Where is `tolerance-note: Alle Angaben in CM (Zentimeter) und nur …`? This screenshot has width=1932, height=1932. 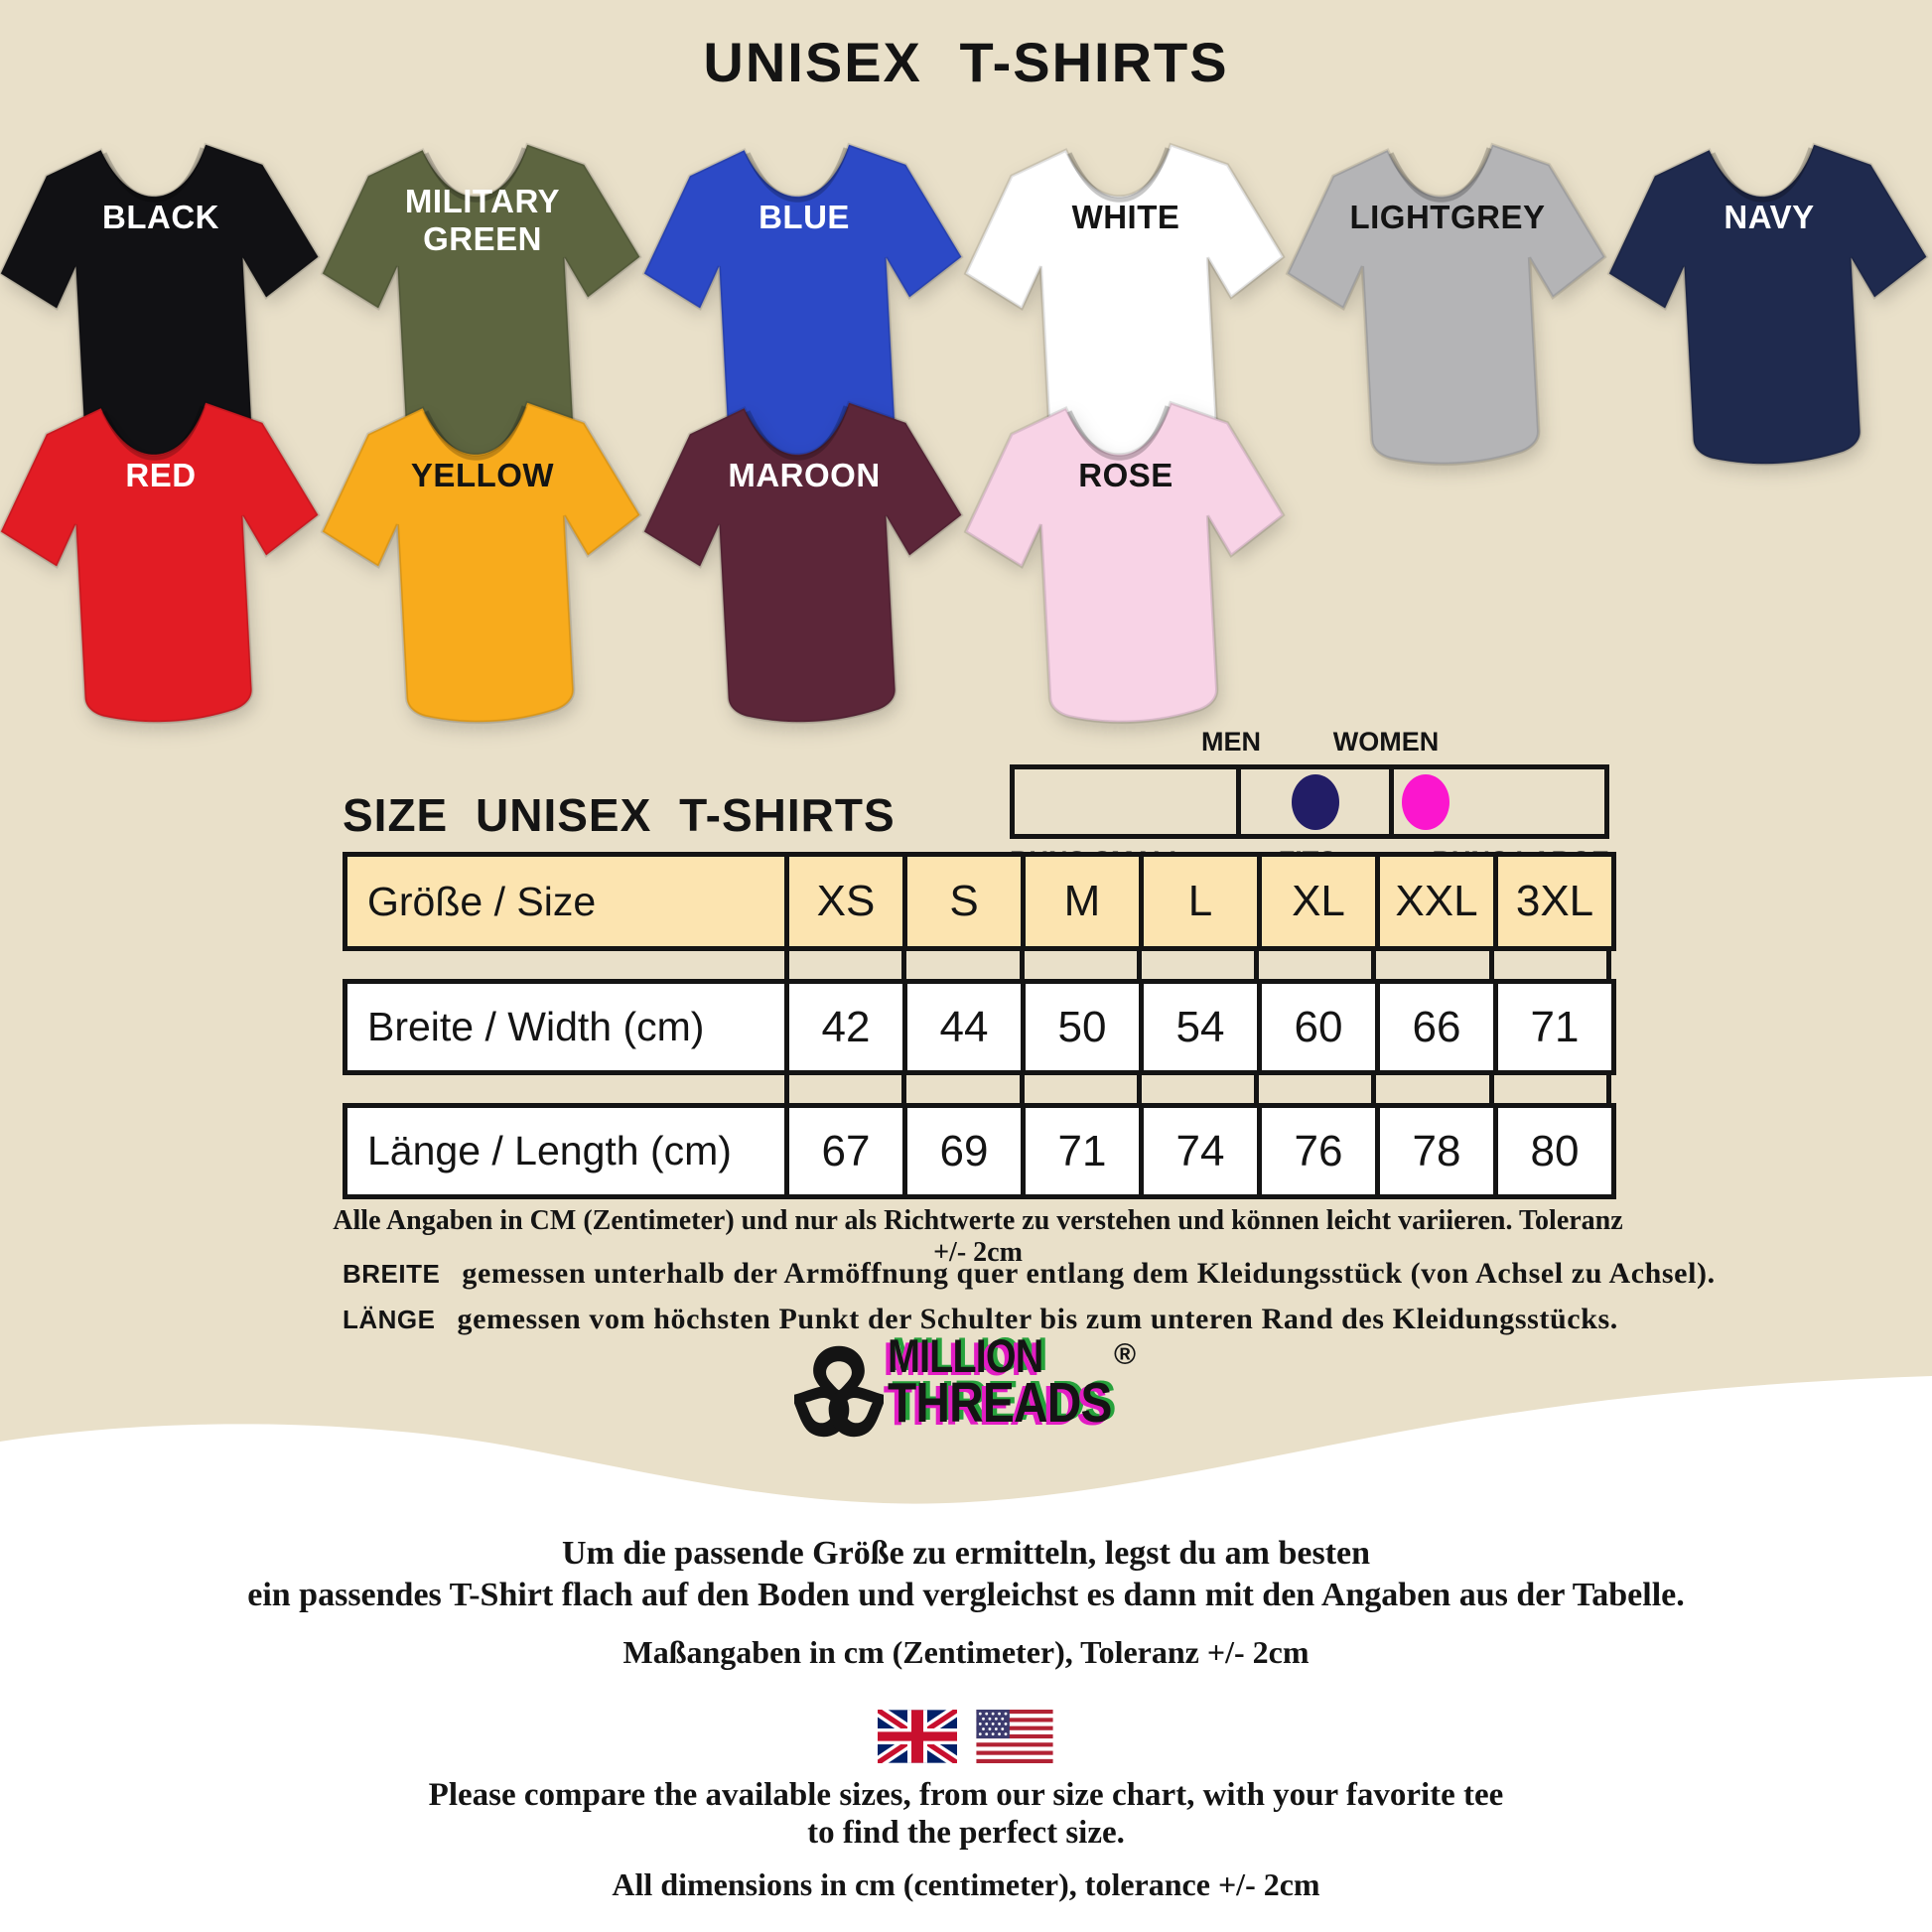
tolerance-note: Alle Angaben in CM (Zentimeter) und nur … is located at coordinates (978, 1236).